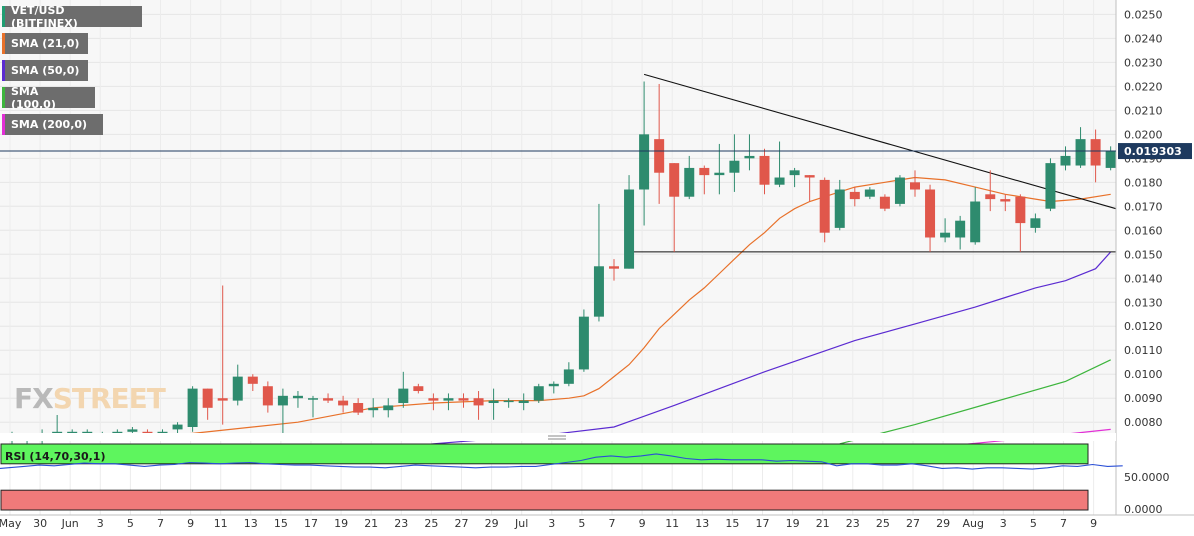  I want to click on y-tick-label: 0.0220, so click(1143, 86).